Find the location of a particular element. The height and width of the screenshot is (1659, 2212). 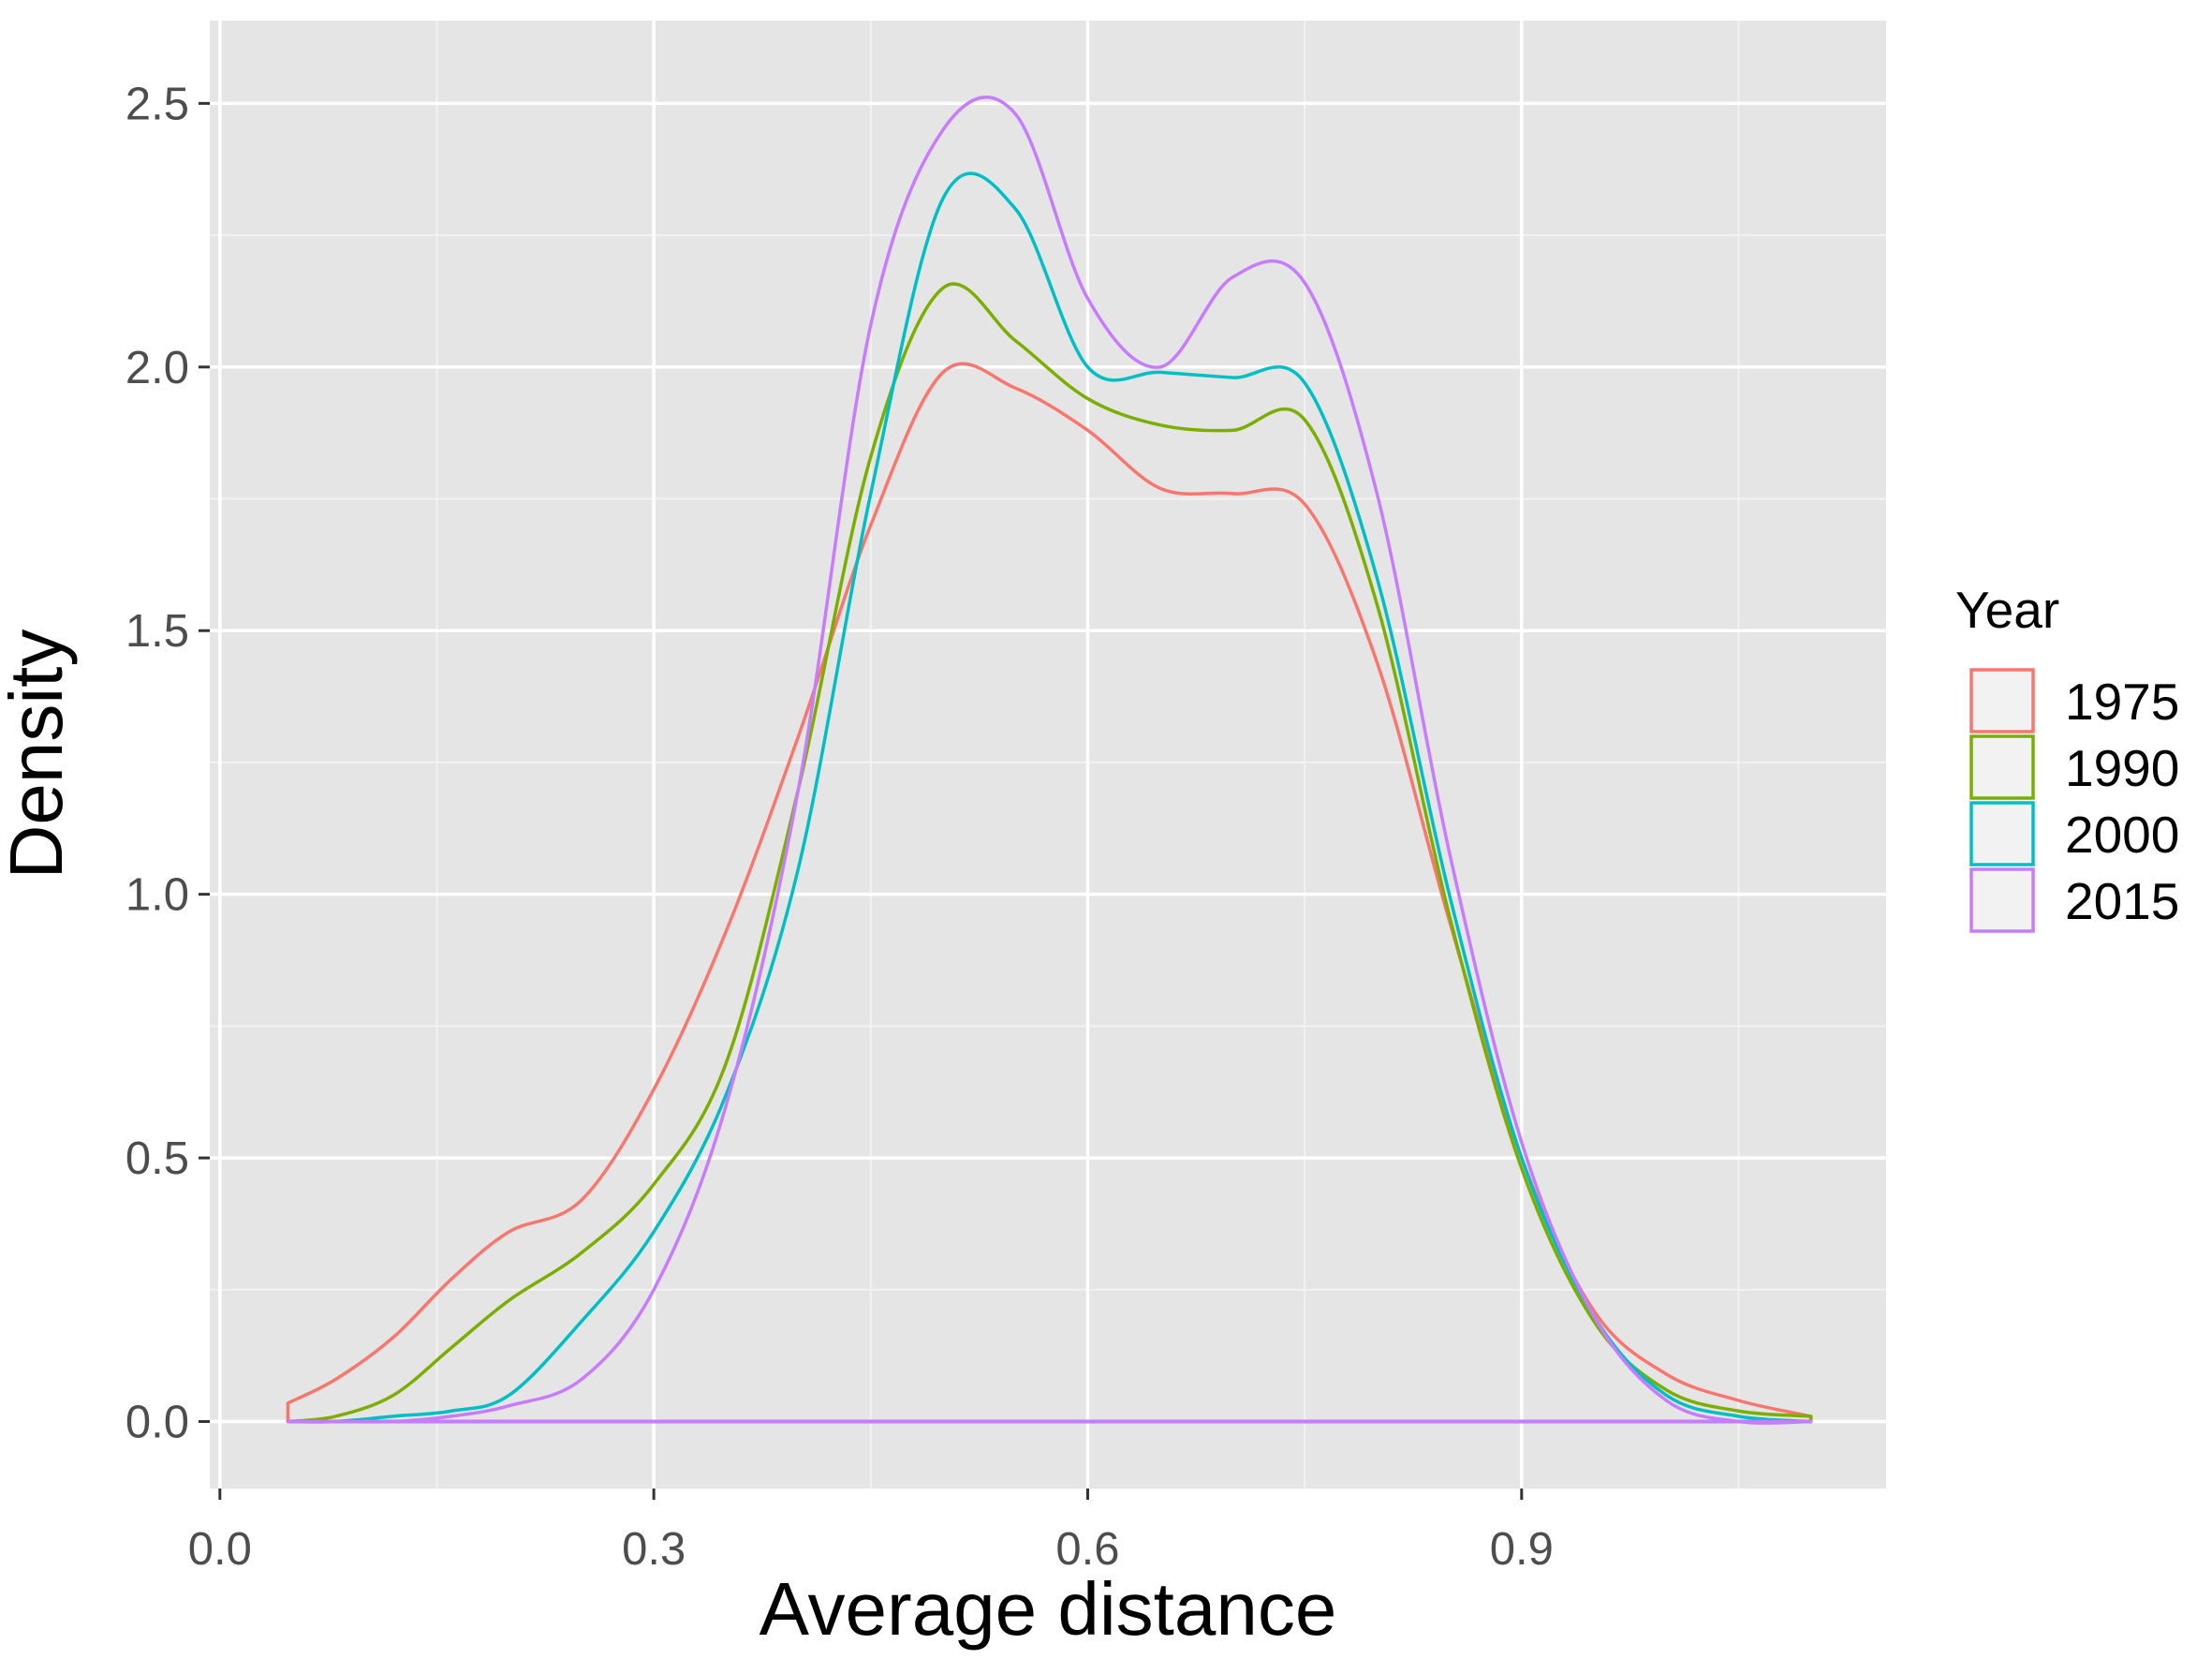

legend: Year 1975 1990 2000 2015 is located at coordinates (2067, 757).